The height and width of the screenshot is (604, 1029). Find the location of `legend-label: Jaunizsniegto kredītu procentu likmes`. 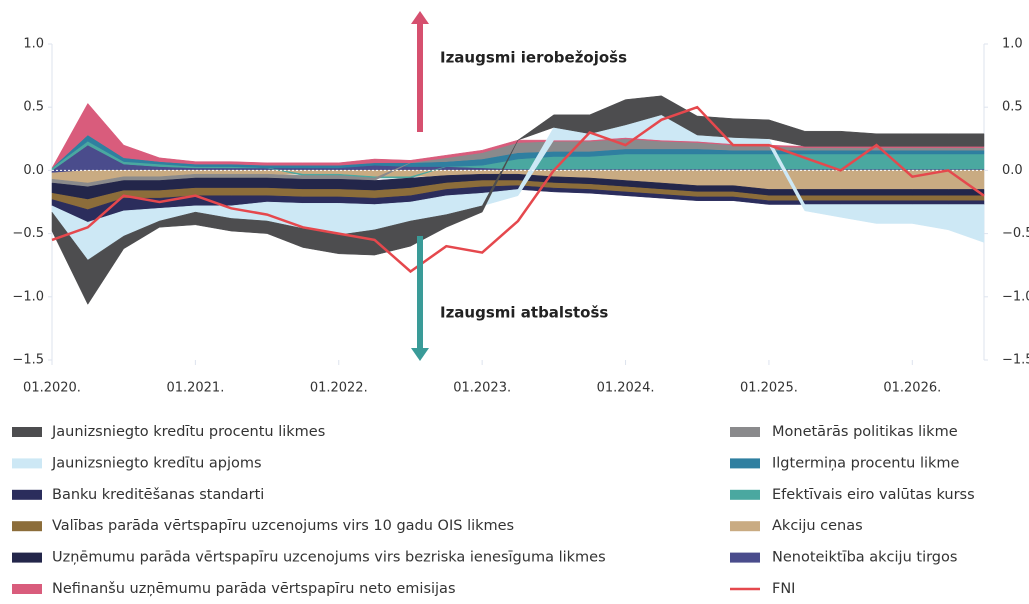

legend-label: Jaunizsniegto kredītu procentu likmes is located at coordinates (188, 432).